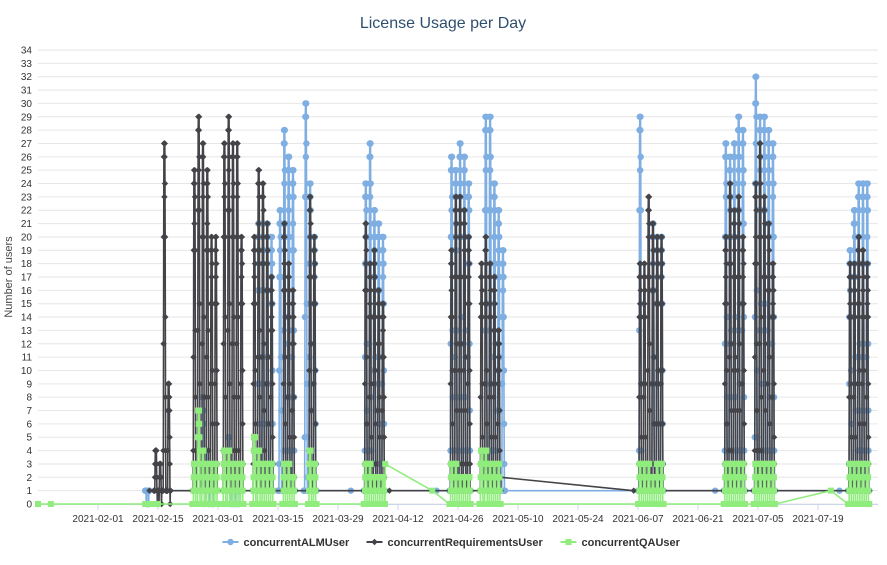  What do you see at coordinates (27, 77) in the screenshot?
I see `y-tick-label: 32` at bounding box center [27, 77].